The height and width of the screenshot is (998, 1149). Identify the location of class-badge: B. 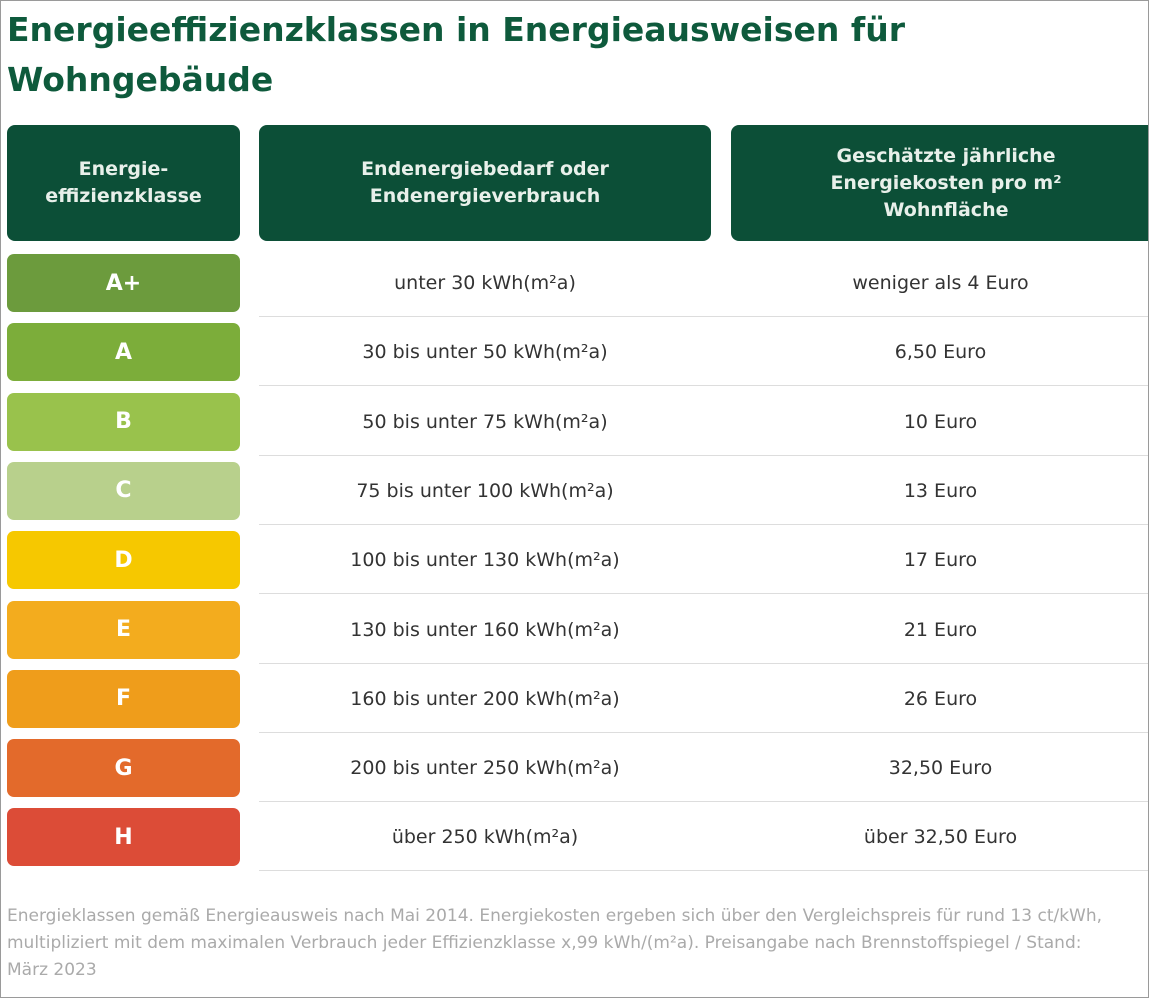
(123, 421).